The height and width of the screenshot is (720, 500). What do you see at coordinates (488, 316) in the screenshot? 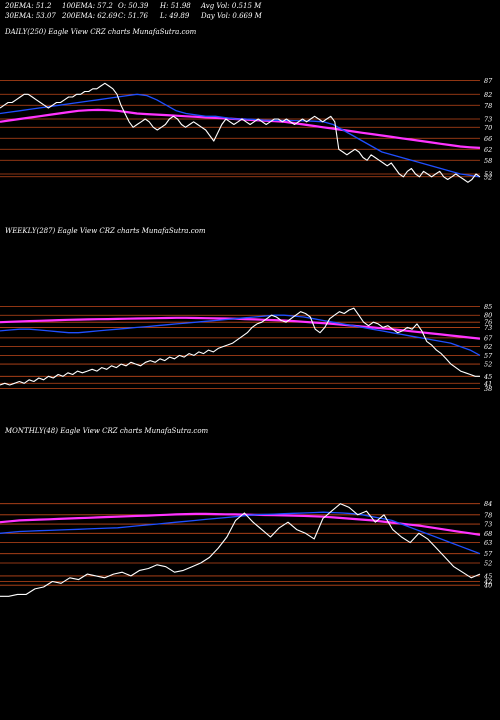
I see `weekly-ytick-label: 80` at bounding box center [488, 316].